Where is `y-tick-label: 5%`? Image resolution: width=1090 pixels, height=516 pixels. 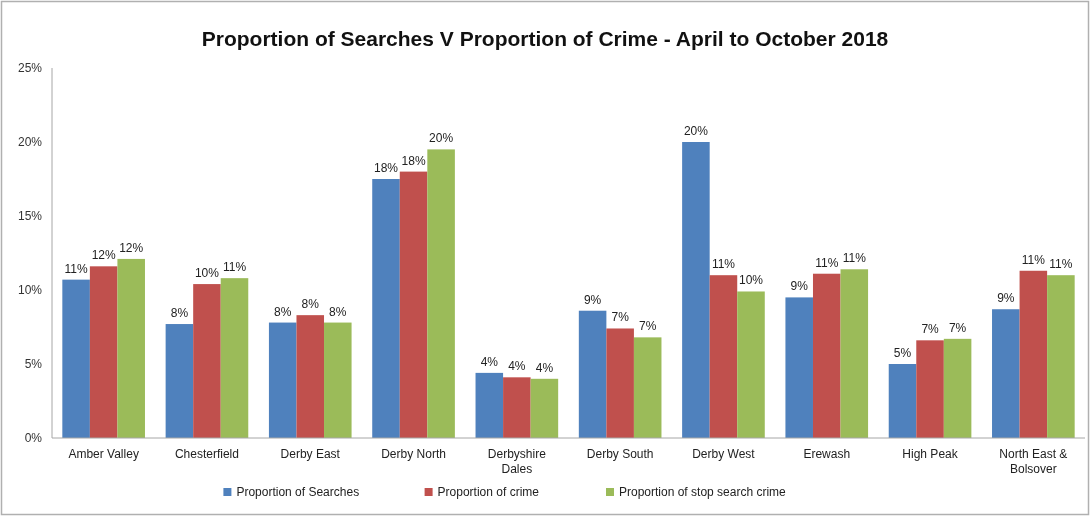
y-tick-label: 5% is located at coordinates (33, 364).